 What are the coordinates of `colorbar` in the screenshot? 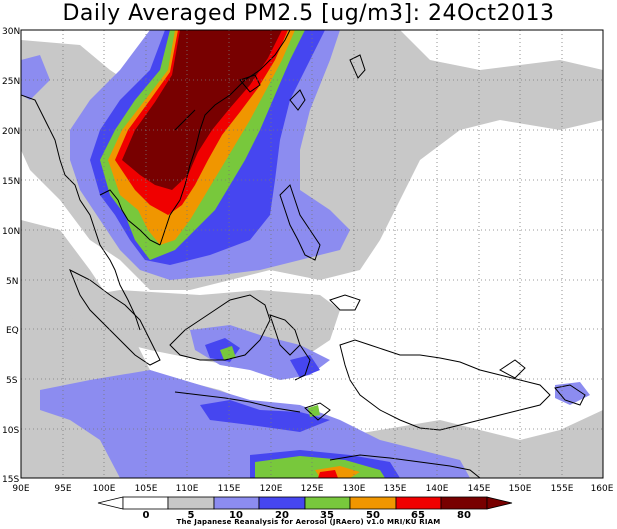 It's located at (305, 503).